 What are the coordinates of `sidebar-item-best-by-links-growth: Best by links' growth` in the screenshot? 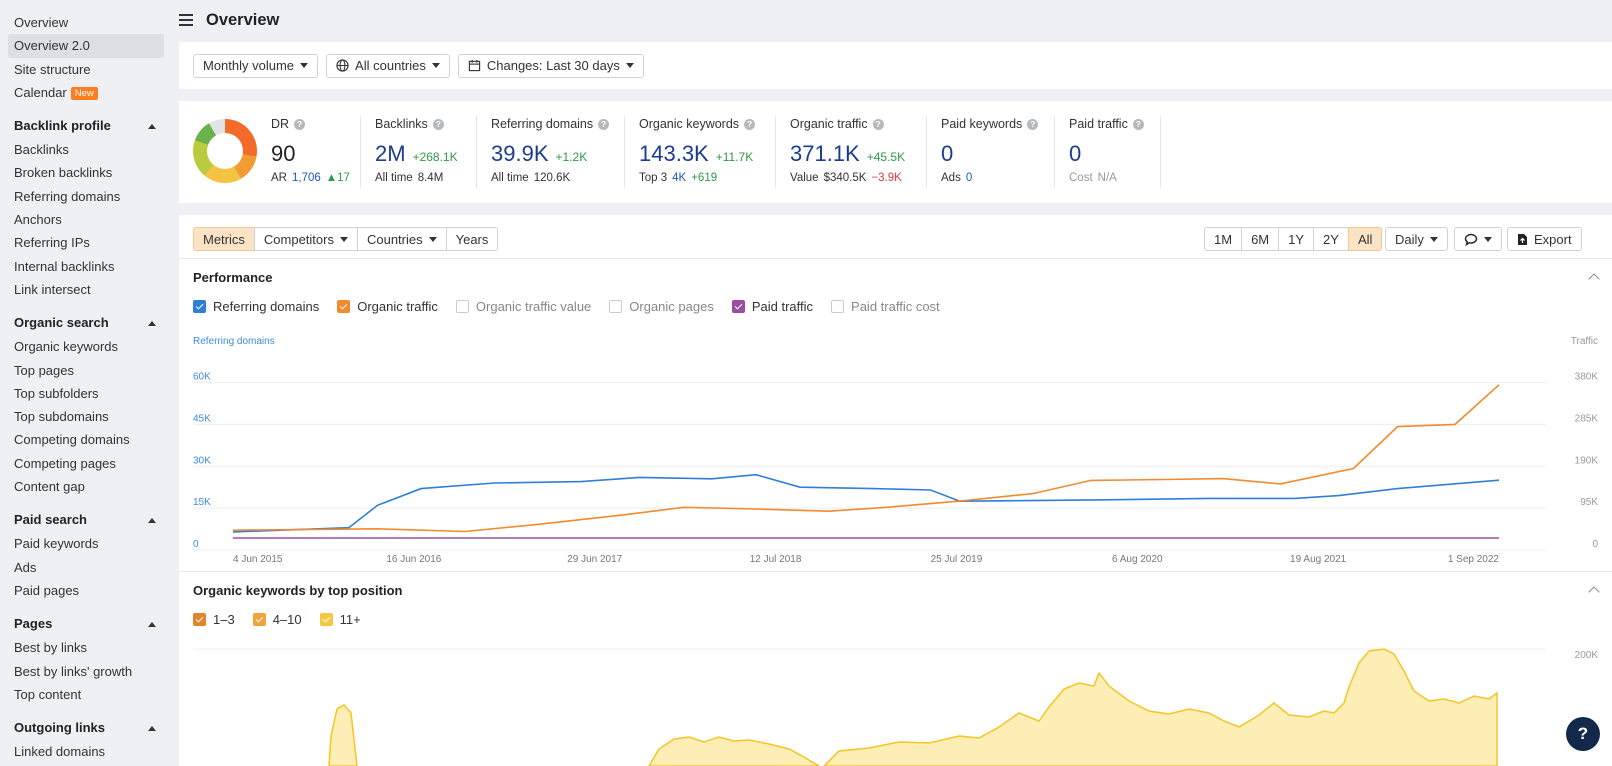 It's located at (73, 671).